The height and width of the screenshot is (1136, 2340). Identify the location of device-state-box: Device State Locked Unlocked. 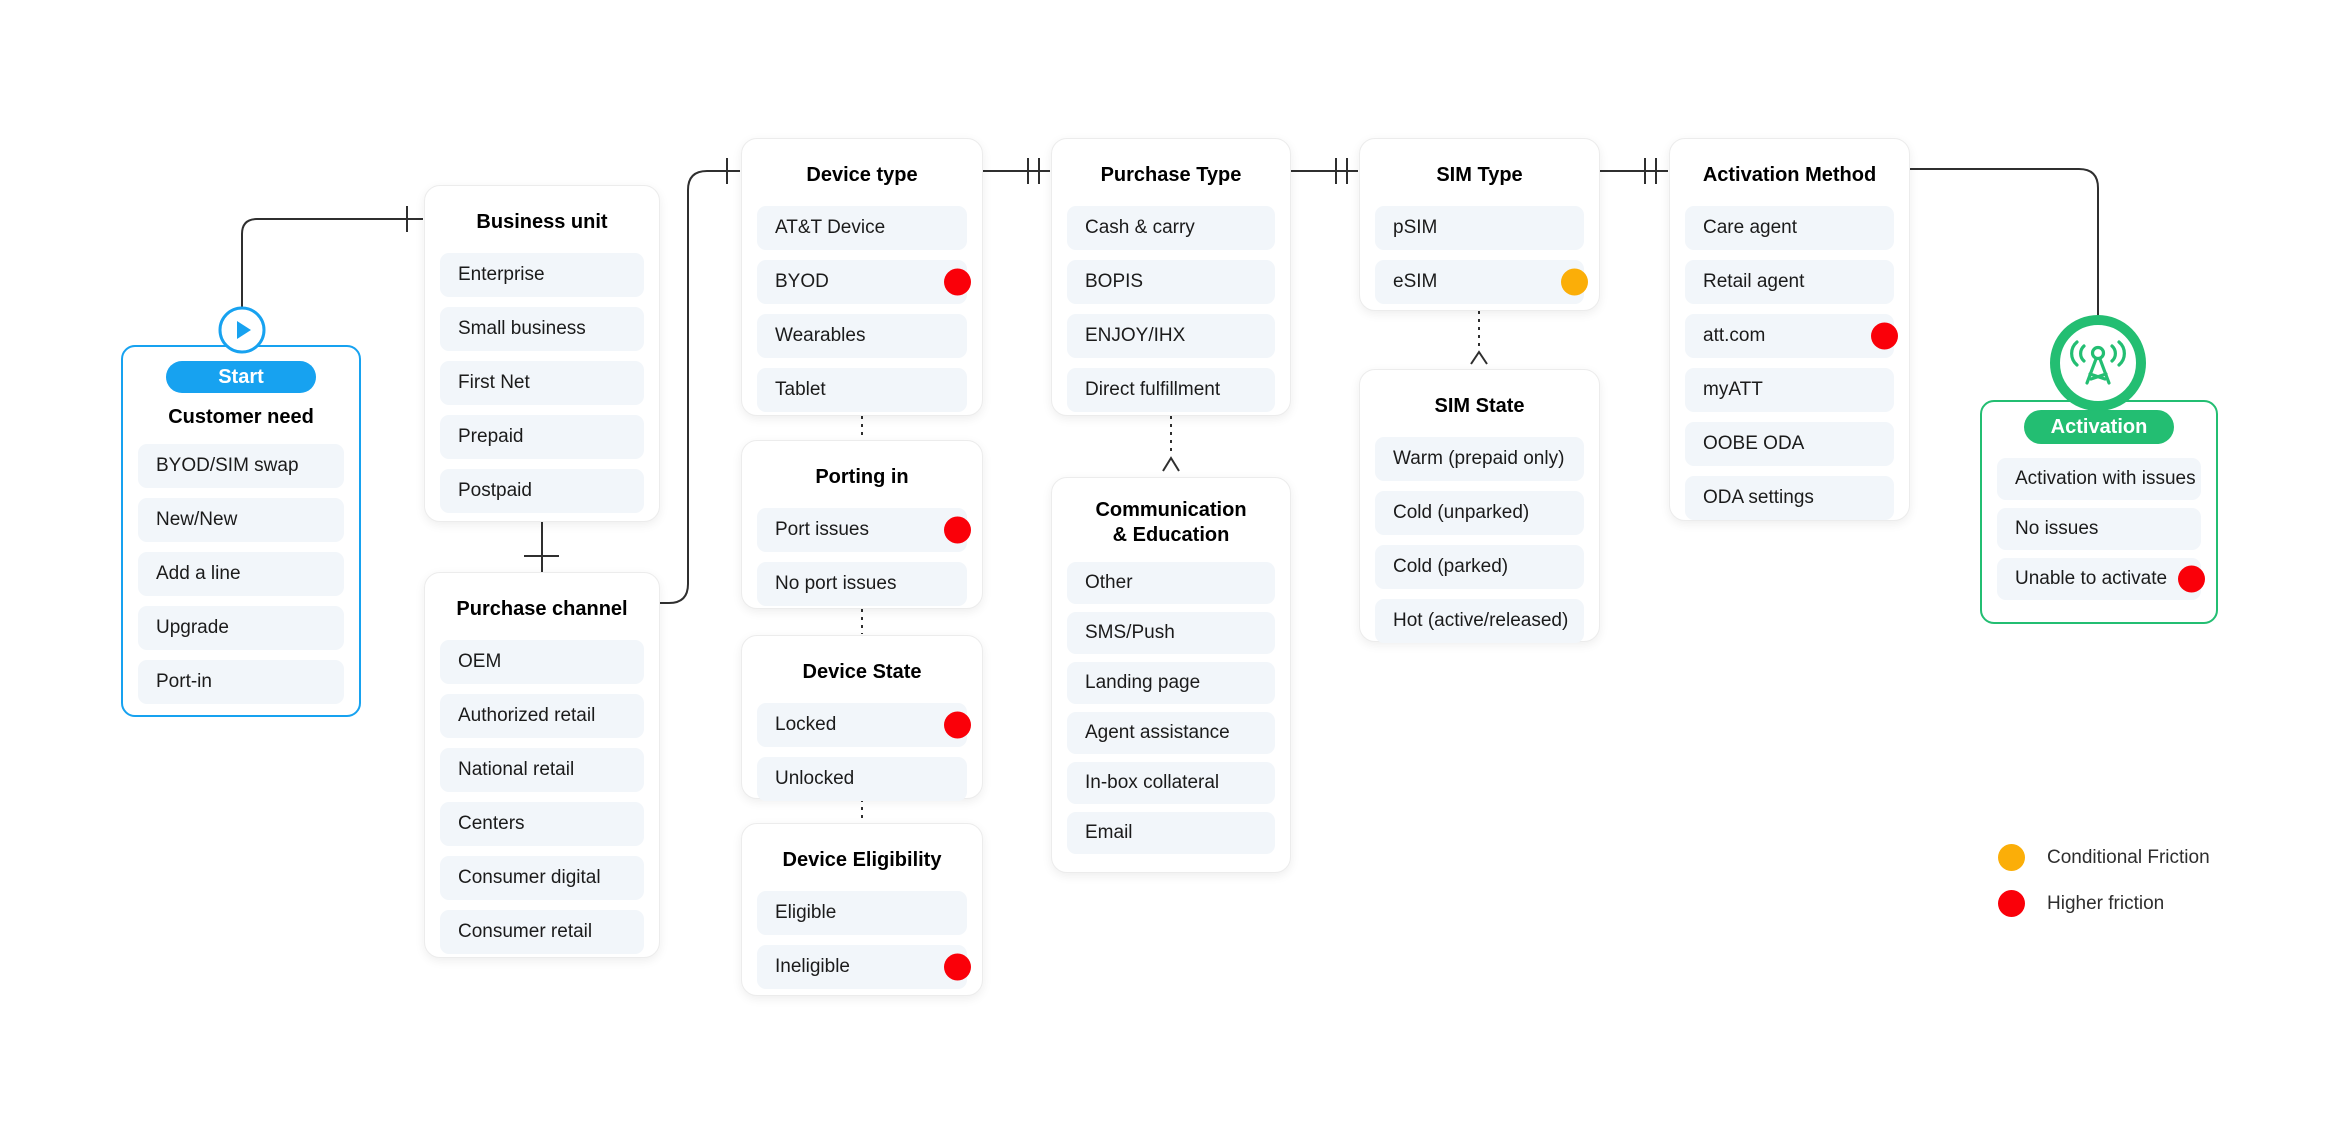
(862, 718).